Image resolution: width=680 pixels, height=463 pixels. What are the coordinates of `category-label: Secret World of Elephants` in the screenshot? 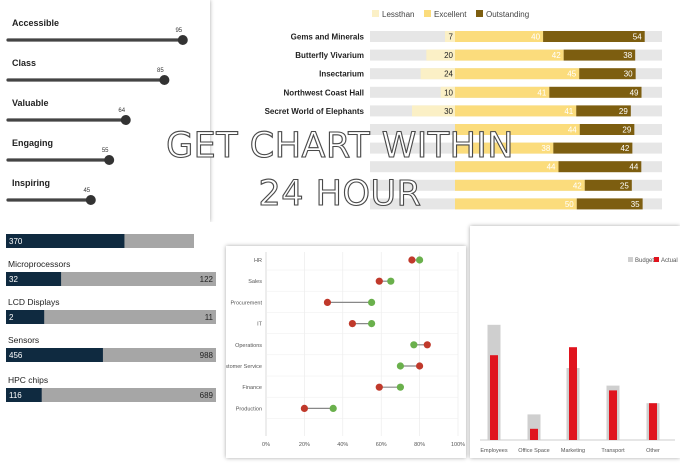 It's located at (315, 111).